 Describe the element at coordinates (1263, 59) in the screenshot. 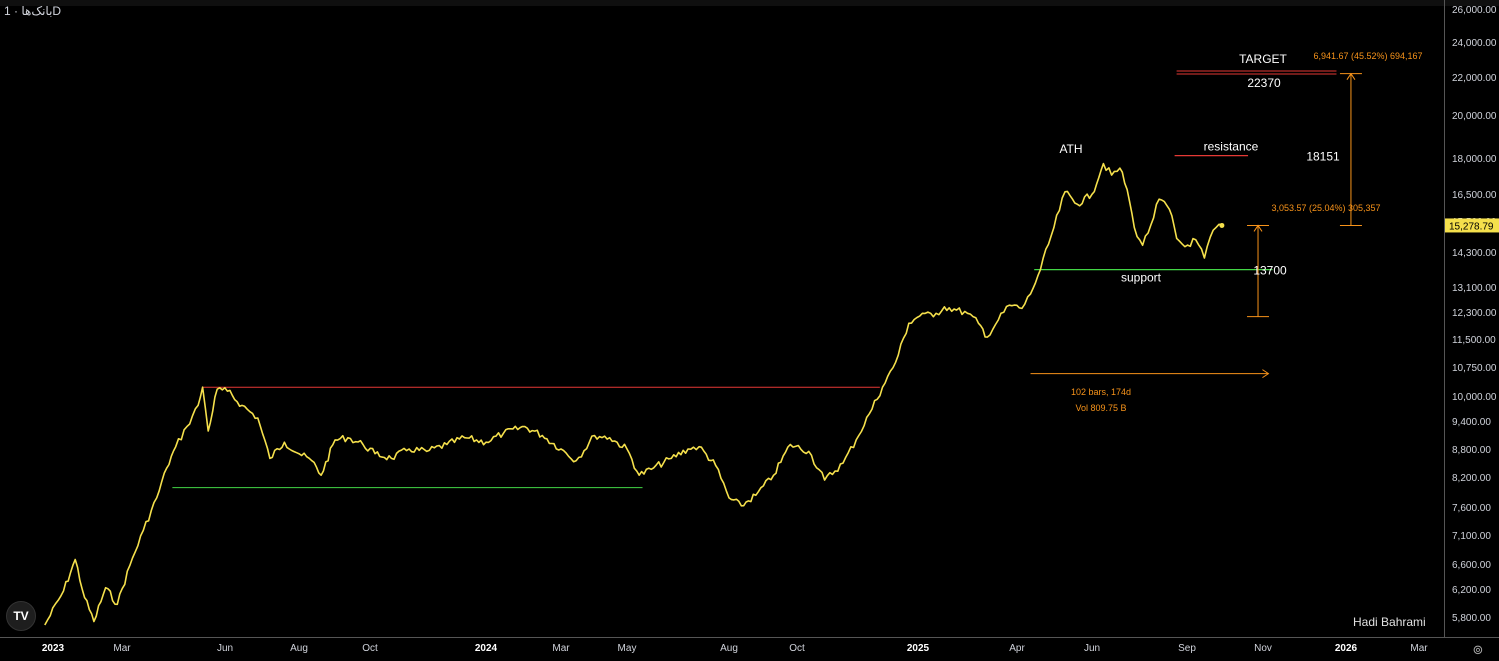

I see `target-label: TARGET` at that location.